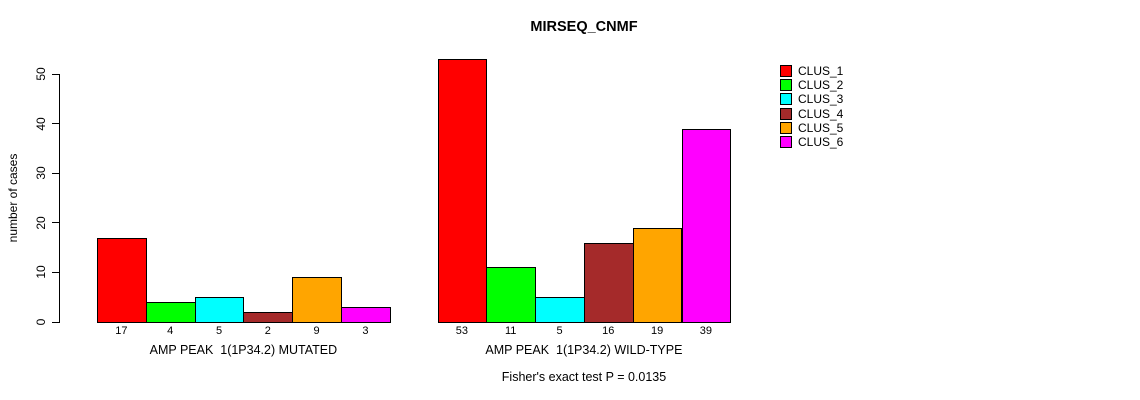 This screenshot has width=1140, height=400. Describe the element at coordinates (657, 331) in the screenshot. I see `bar-value-label: 19` at that location.